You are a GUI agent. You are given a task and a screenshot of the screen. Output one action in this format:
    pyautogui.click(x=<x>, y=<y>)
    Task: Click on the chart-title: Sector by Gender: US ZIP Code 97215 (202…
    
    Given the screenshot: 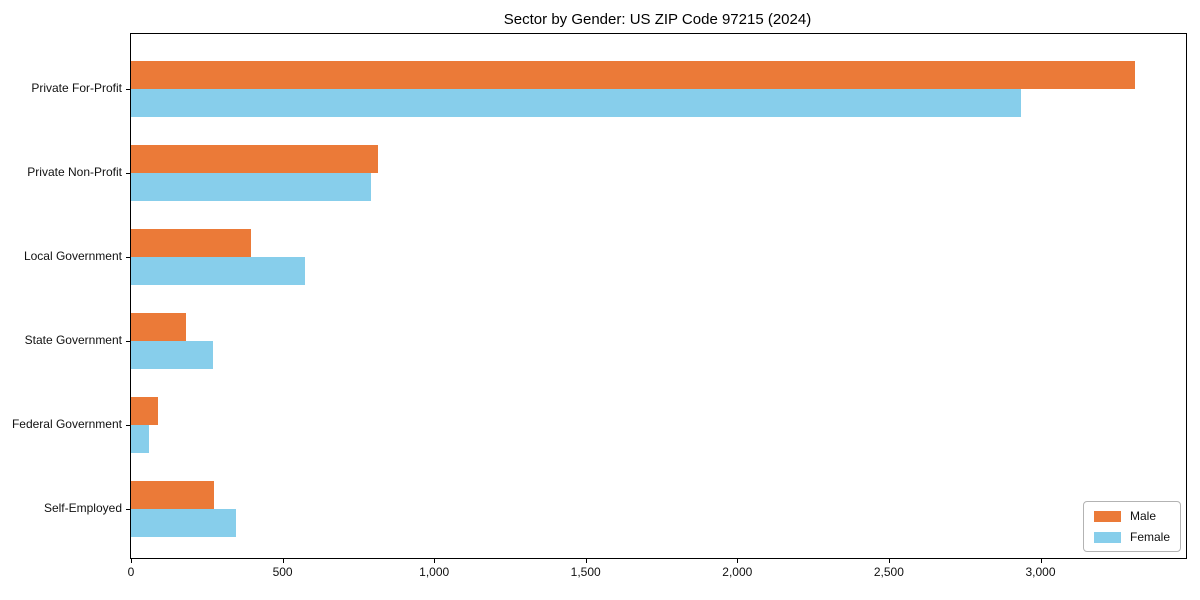 What is the action you would take?
    pyautogui.click(x=657, y=19)
    